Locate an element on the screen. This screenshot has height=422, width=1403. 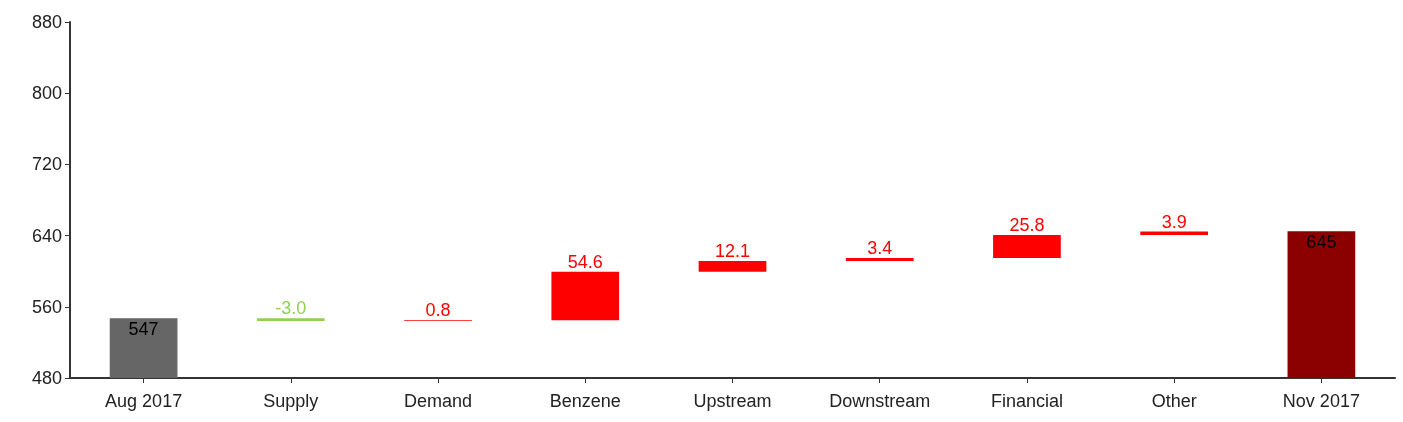
y-tick-label: 640 is located at coordinates (46, 235).